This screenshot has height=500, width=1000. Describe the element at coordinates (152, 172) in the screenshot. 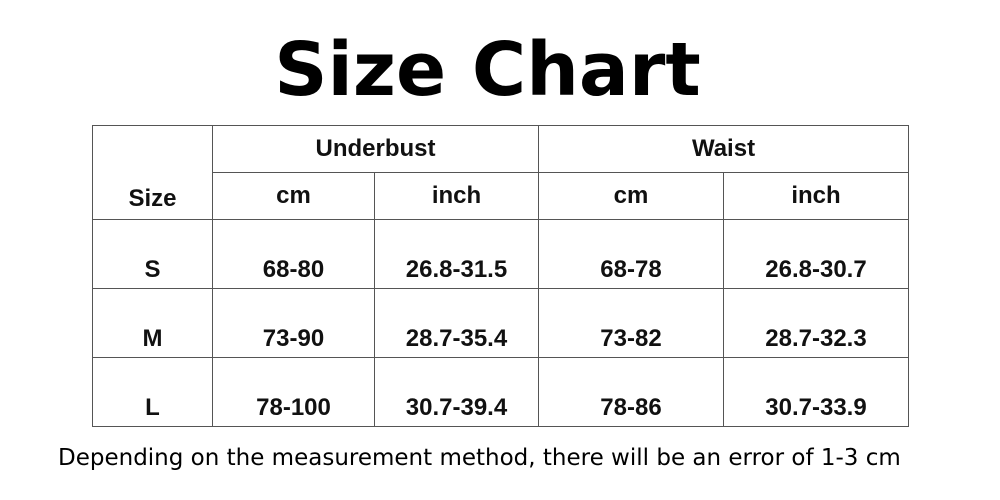

I see `size-column-header: Size` at that location.